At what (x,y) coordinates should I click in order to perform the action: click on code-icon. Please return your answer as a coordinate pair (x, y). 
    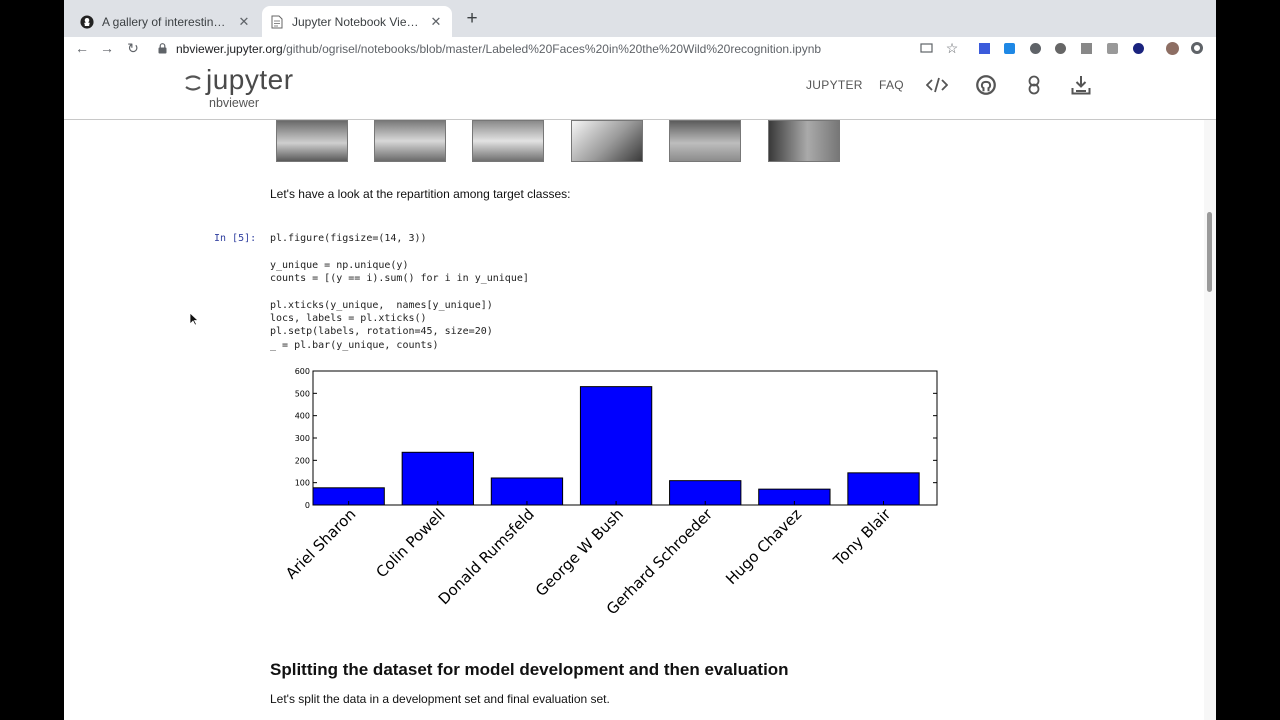
    Looking at the image, I should click on (937, 85).